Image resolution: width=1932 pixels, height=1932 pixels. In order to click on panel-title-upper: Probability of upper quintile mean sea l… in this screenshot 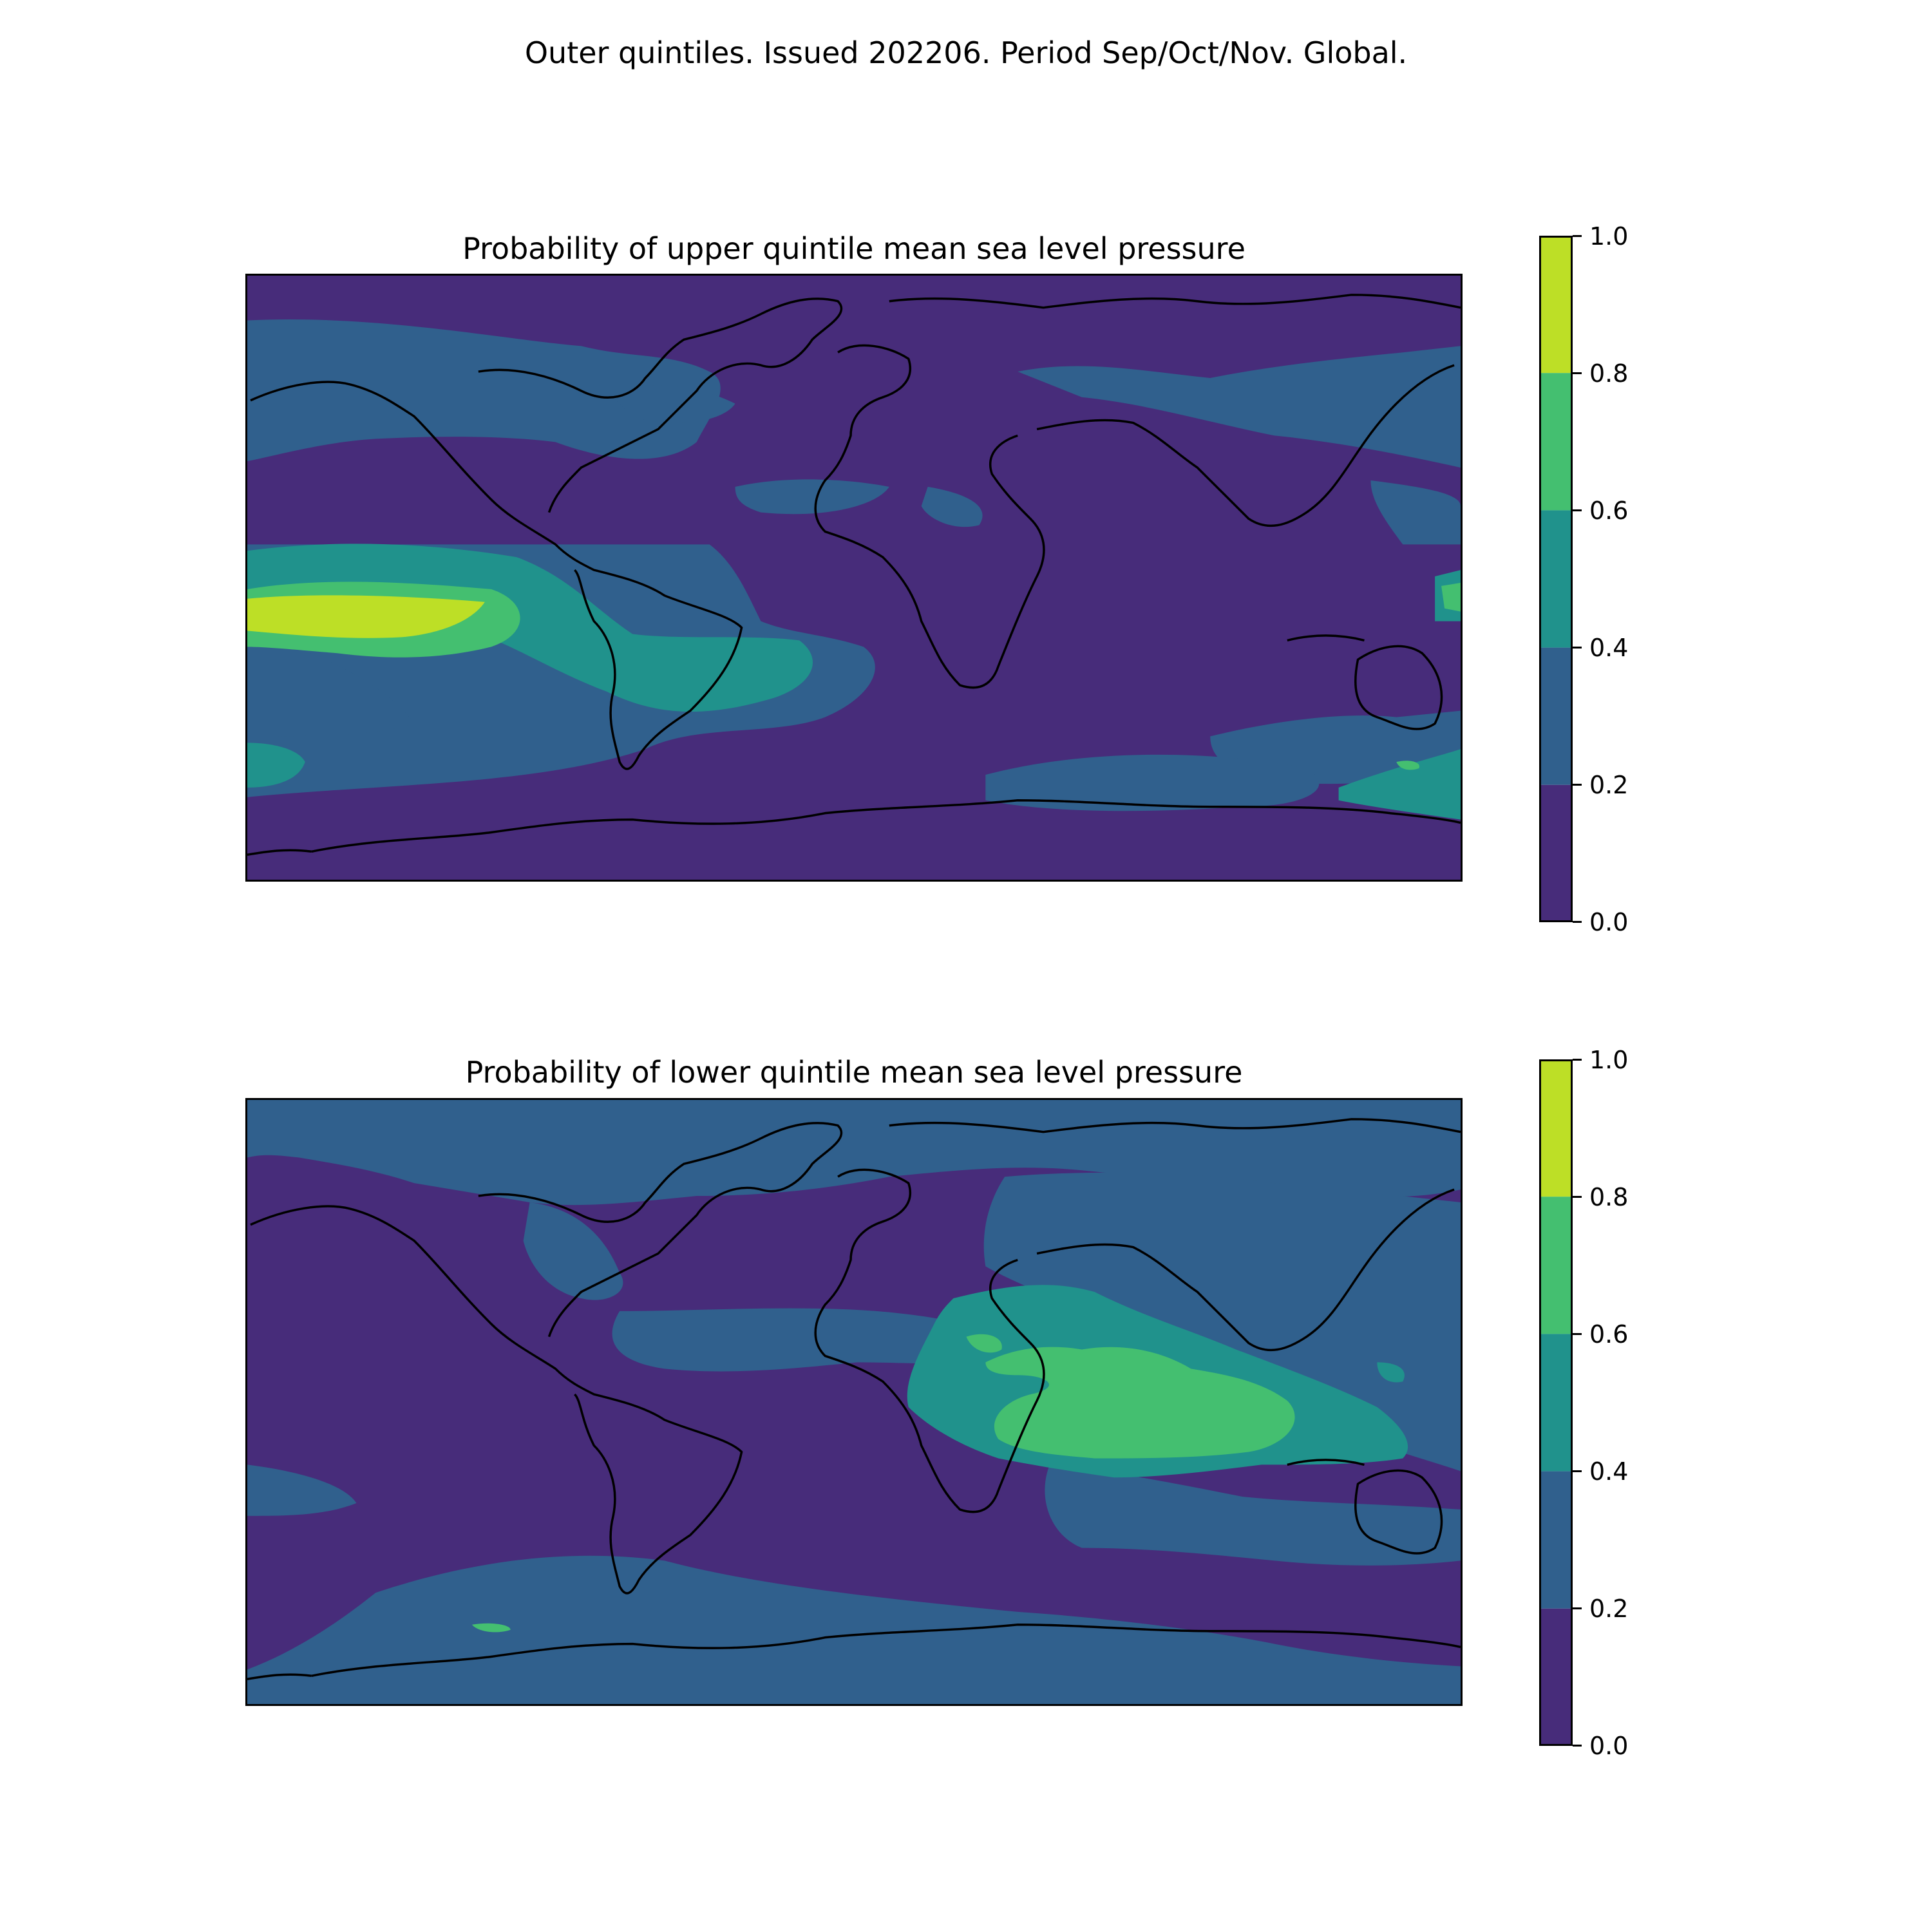, I will do `click(853, 248)`.